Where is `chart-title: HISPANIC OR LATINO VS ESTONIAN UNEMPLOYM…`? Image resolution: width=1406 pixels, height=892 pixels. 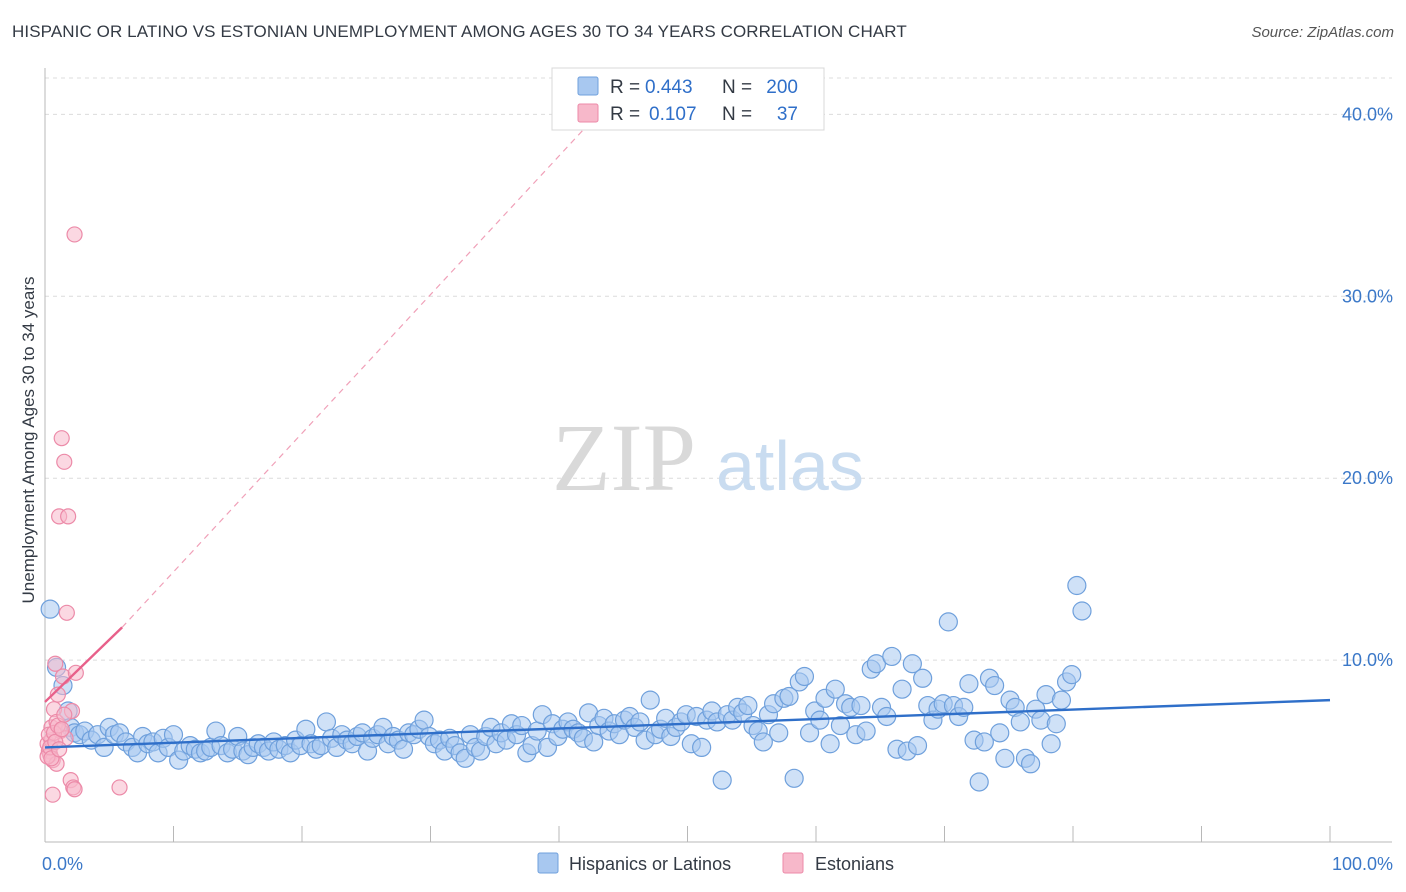
chart-title: HISPANIC OR LATINO VS ESTONIAN UNEMPLOYM… is located at coordinates (459, 31).